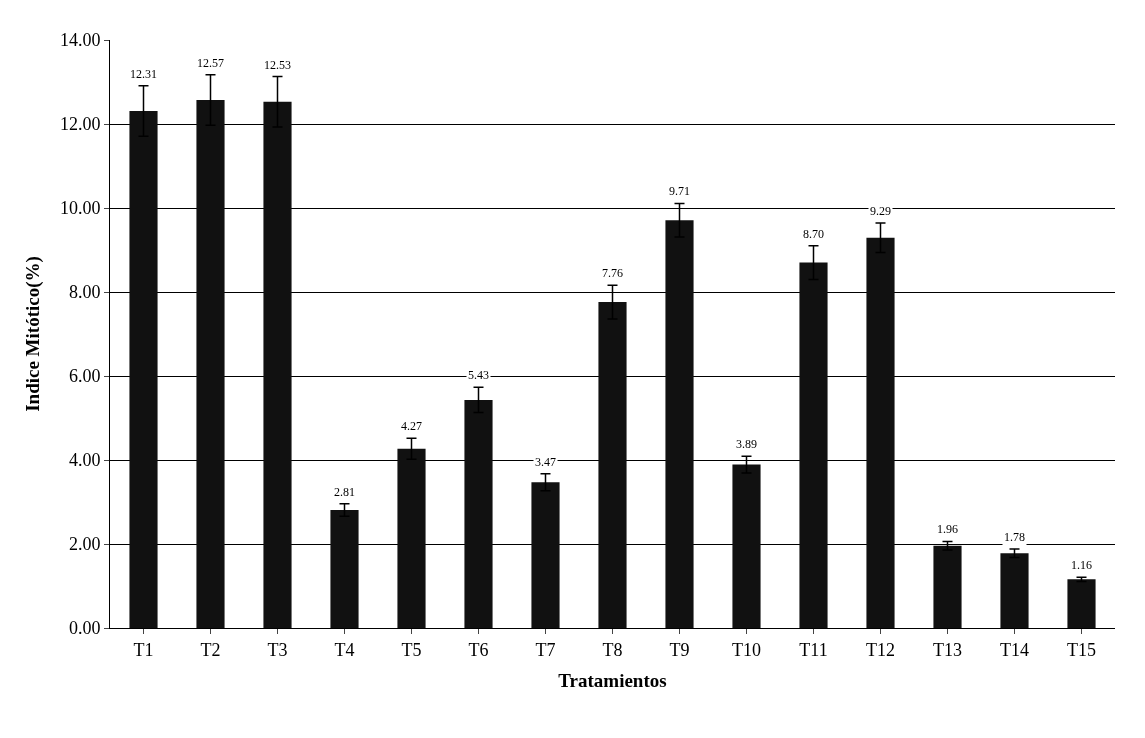 The width and height of the screenshot is (1145, 738). What do you see at coordinates (1081, 649) in the screenshot?
I see `x-tick-label: T15` at bounding box center [1081, 649].